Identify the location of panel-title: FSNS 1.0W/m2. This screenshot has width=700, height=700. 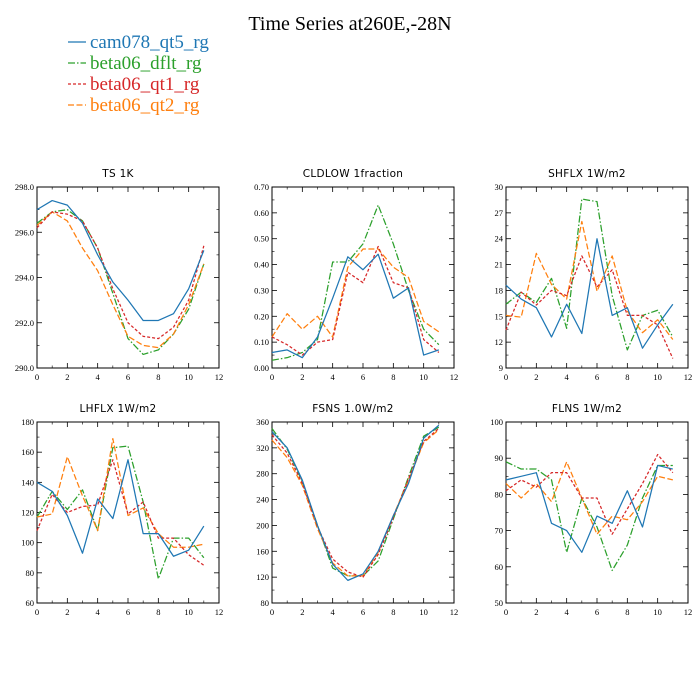
(353, 409).